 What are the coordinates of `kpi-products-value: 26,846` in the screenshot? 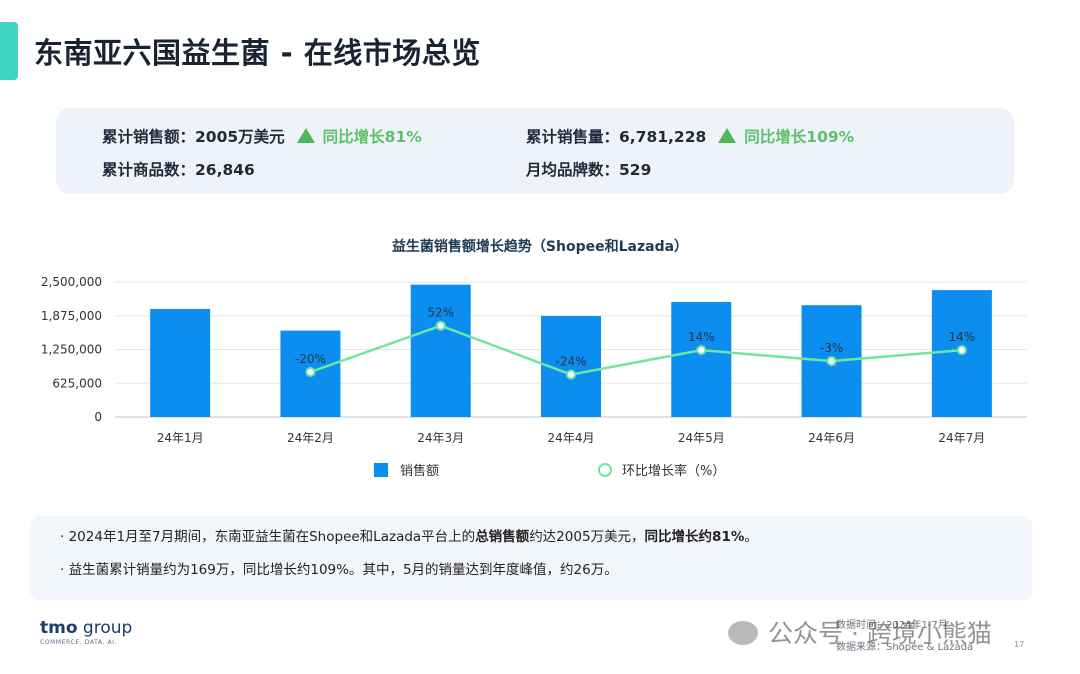 It's located at (225, 170).